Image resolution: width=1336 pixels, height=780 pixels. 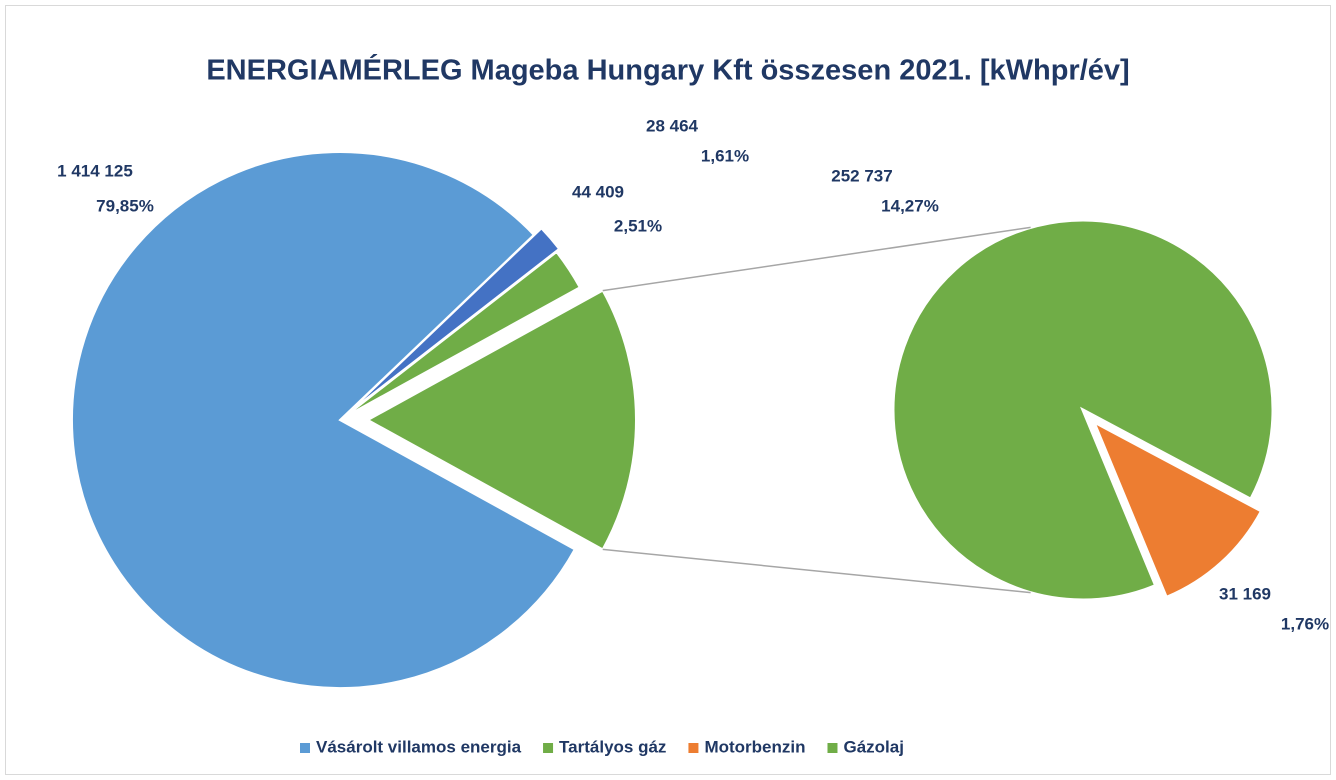 I want to click on percent-label: 2,51%, so click(x=638, y=225).